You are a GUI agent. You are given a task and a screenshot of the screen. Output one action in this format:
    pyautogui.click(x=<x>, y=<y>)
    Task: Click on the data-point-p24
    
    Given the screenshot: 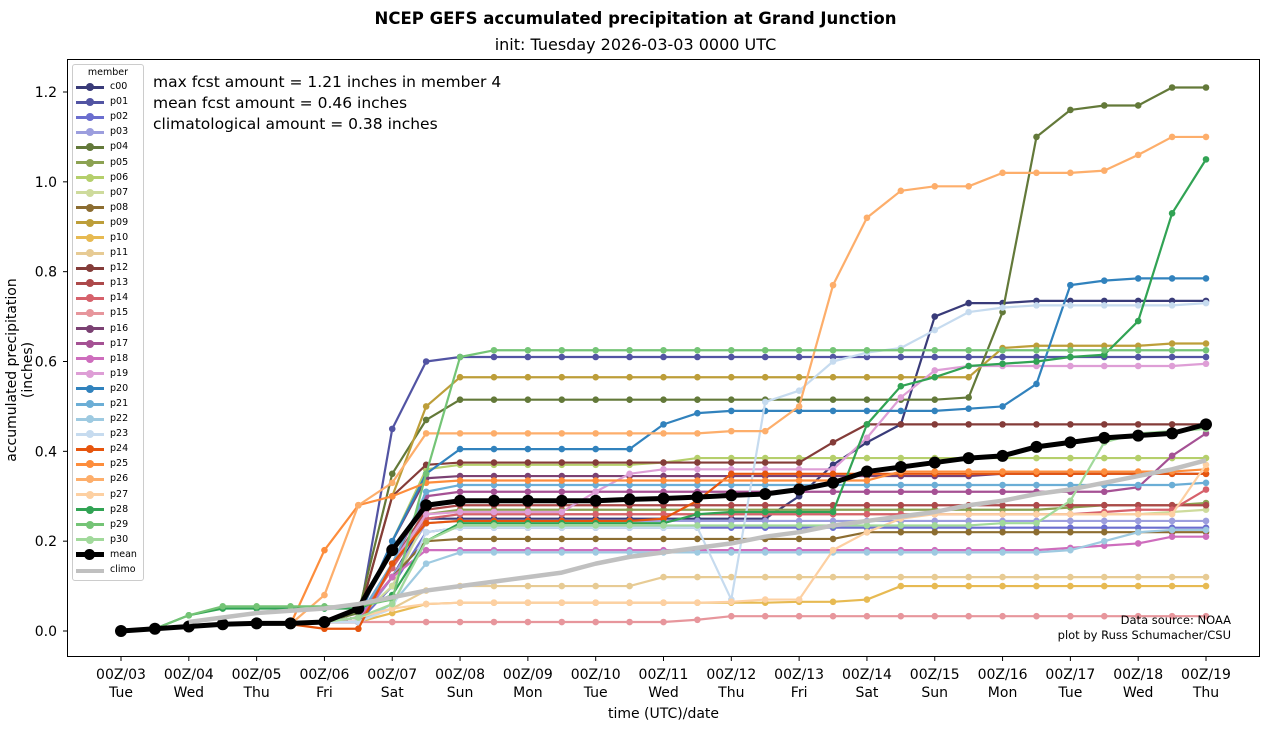 What is the action you would take?
    pyautogui.click(x=358, y=629)
    